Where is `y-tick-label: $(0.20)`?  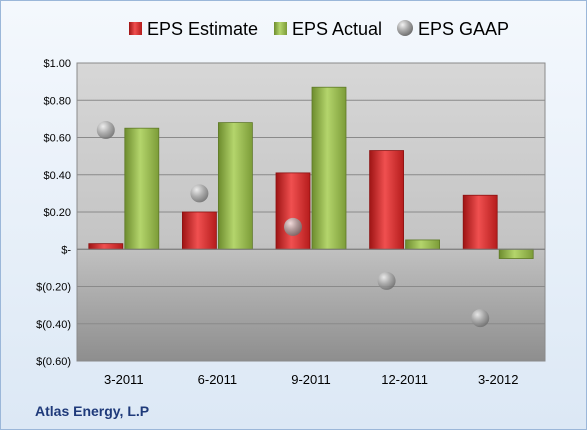
y-tick-label: $(0.20) is located at coordinates (53, 288).